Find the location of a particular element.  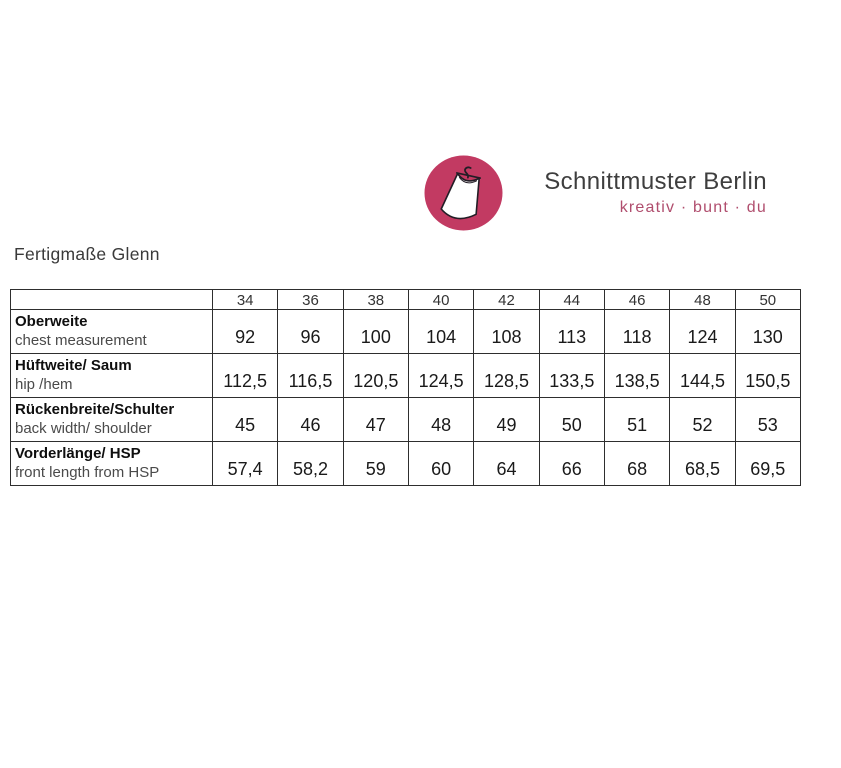

measurement-value: 120,5 is located at coordinates (375, 375).